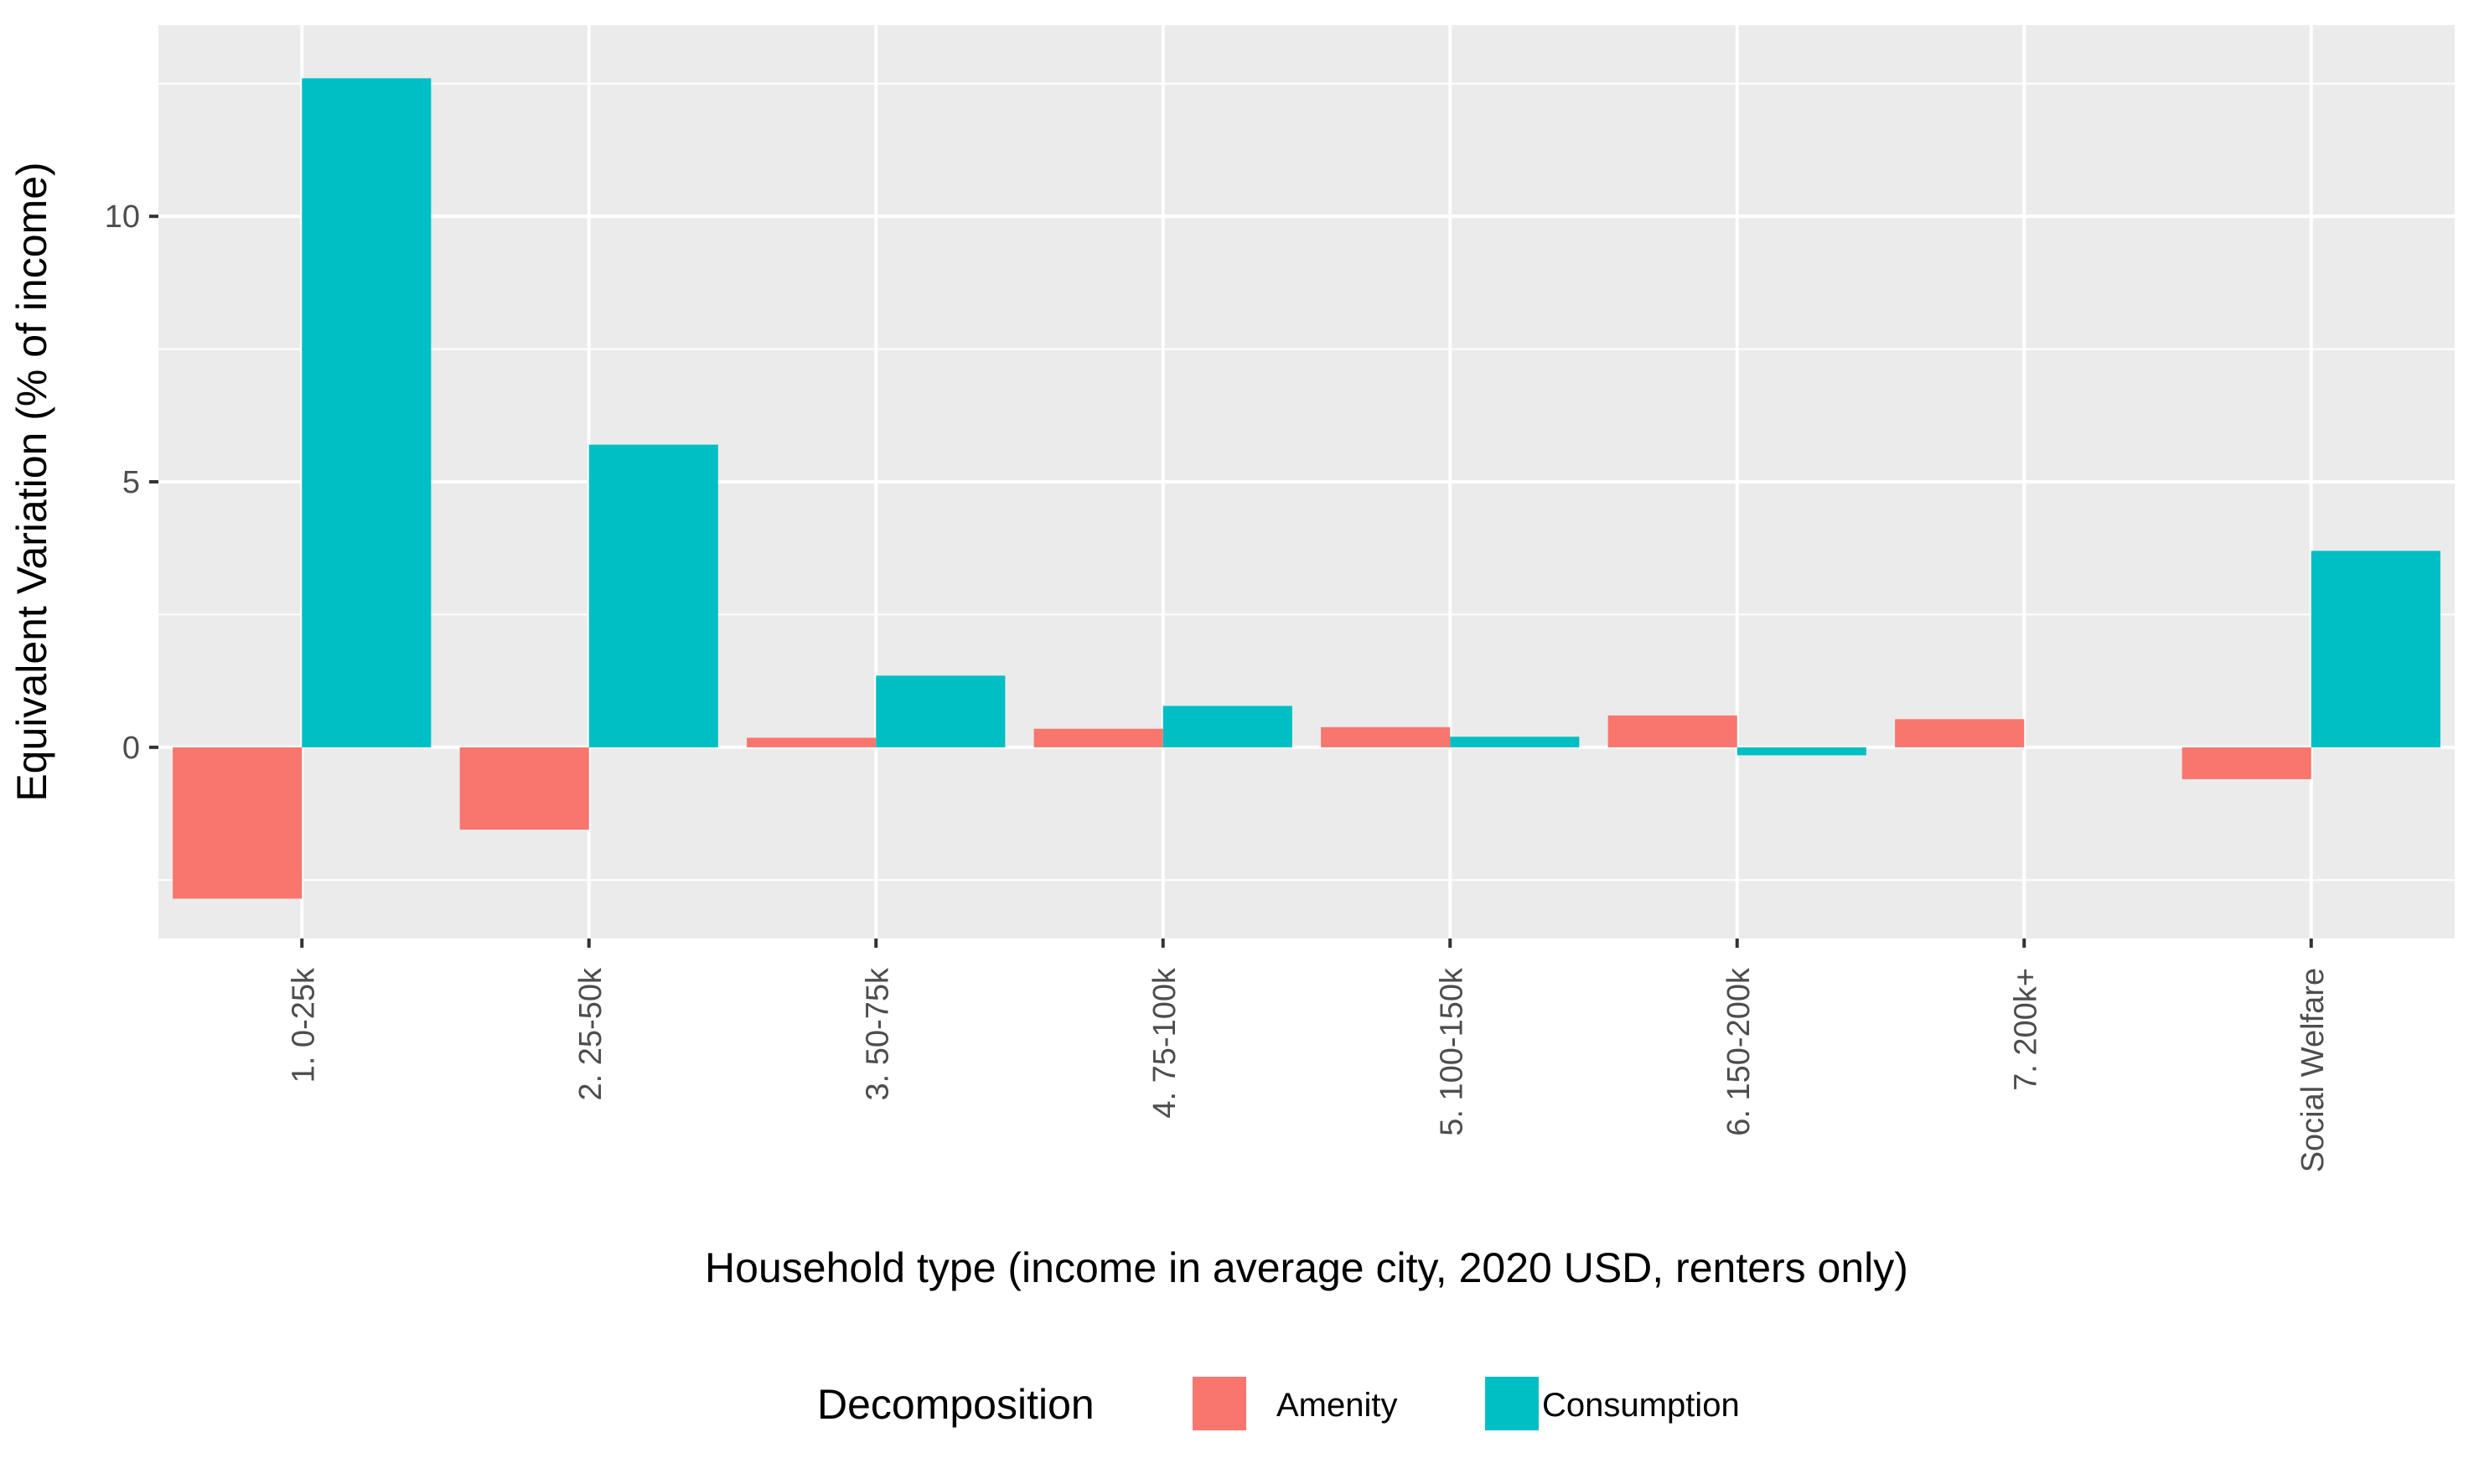  I want to click on x-tick-label: Social Welfare, so click(2313, 1070).